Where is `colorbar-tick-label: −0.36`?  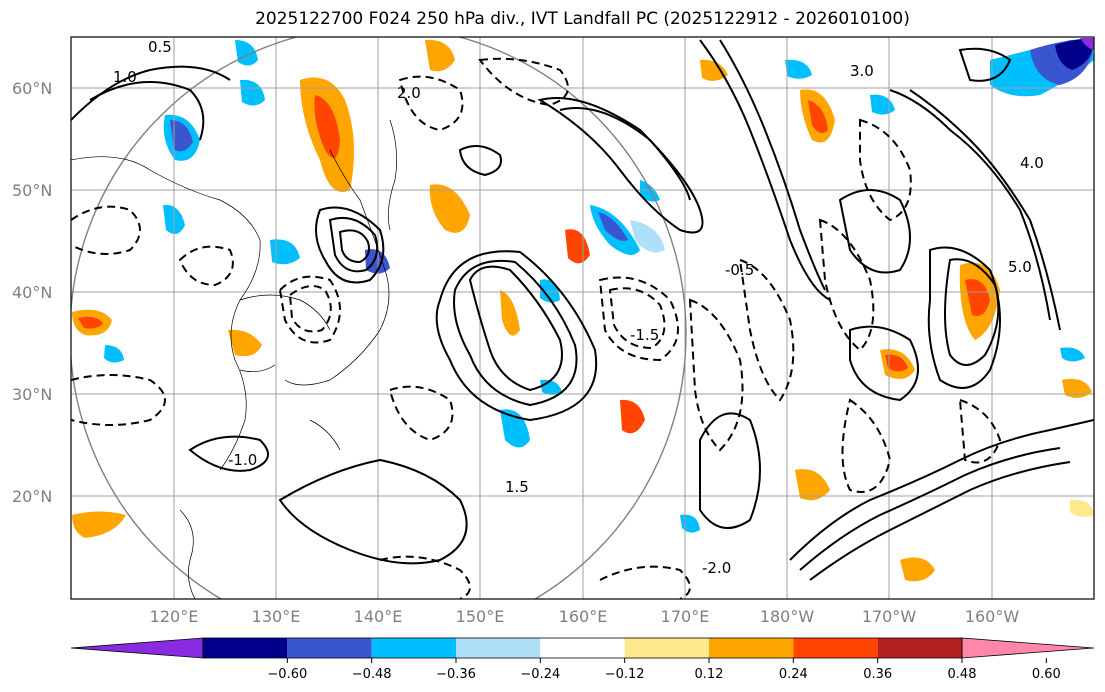
colorbar-tick-label: −0.36 is located at coordinates (456, 674).